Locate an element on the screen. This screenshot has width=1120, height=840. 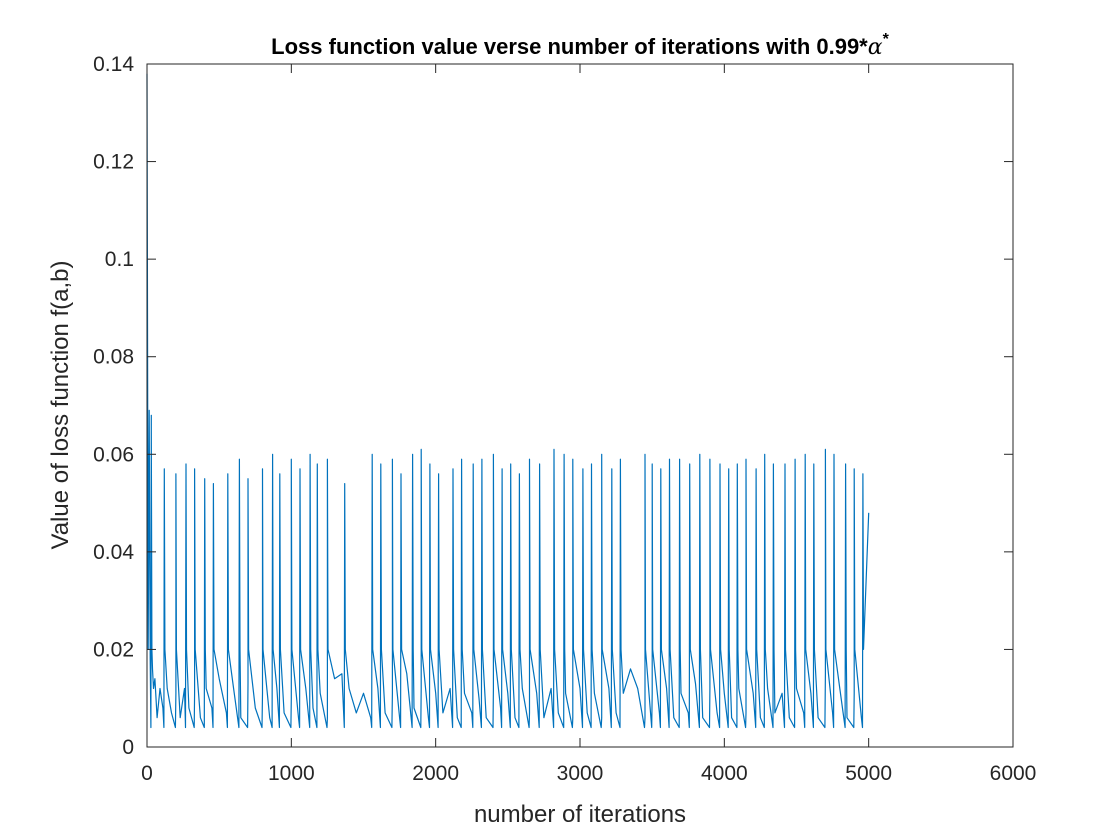
y-tick-label: 0.06 is located at coordinates (113, 454).